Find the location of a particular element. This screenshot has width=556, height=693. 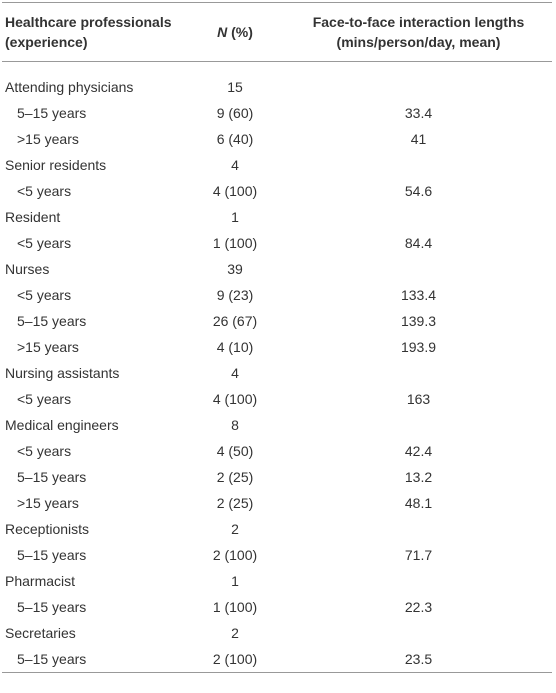

interaction-cell: 42.4 is located at coordinates (418, 451).